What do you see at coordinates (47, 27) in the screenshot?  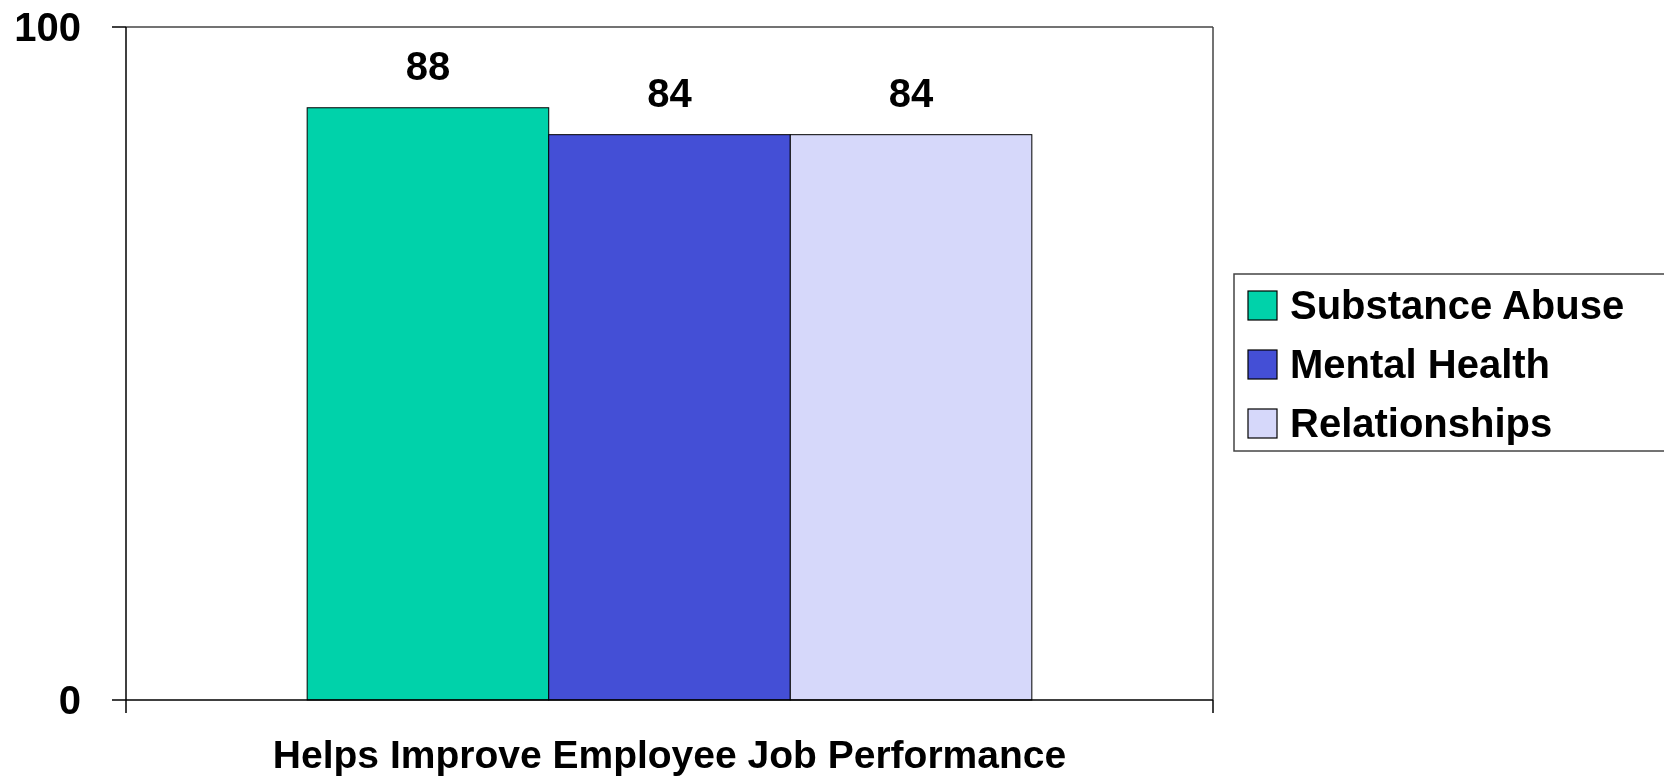 I see `y-tick-label: 100` at bounding box center [47, 27].